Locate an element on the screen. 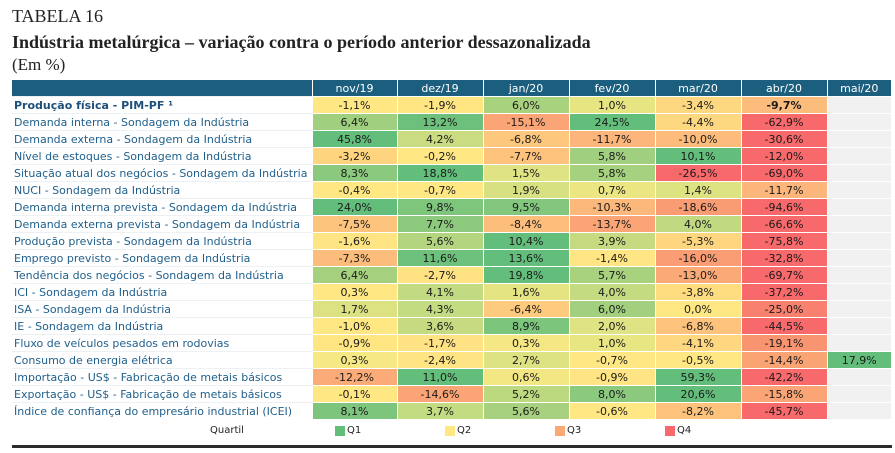 The image size is (895, 453). value-cell: -75,8% is located at coordinates (783, 241).